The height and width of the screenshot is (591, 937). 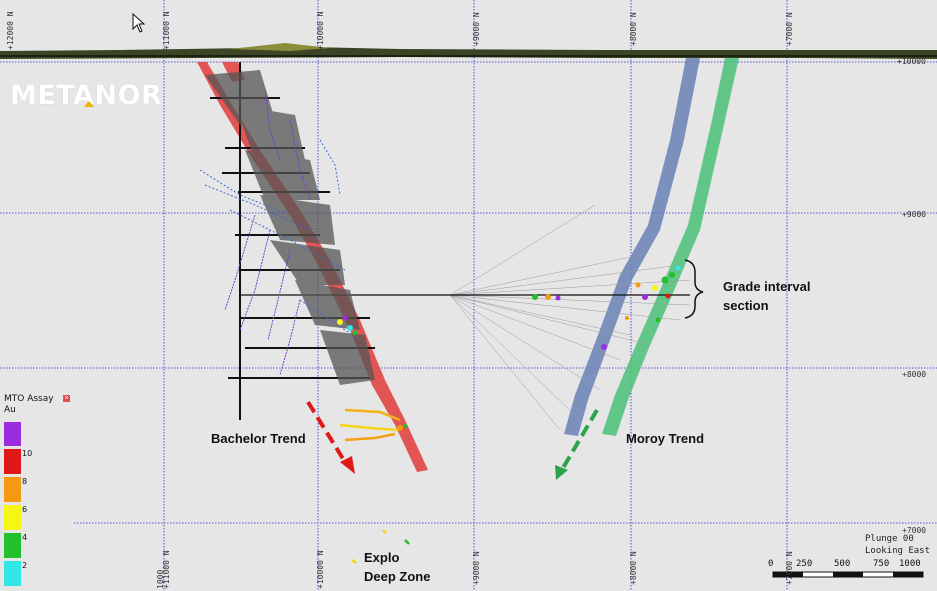 I want to click on legend-value: 2, so click(x=25, y=565).